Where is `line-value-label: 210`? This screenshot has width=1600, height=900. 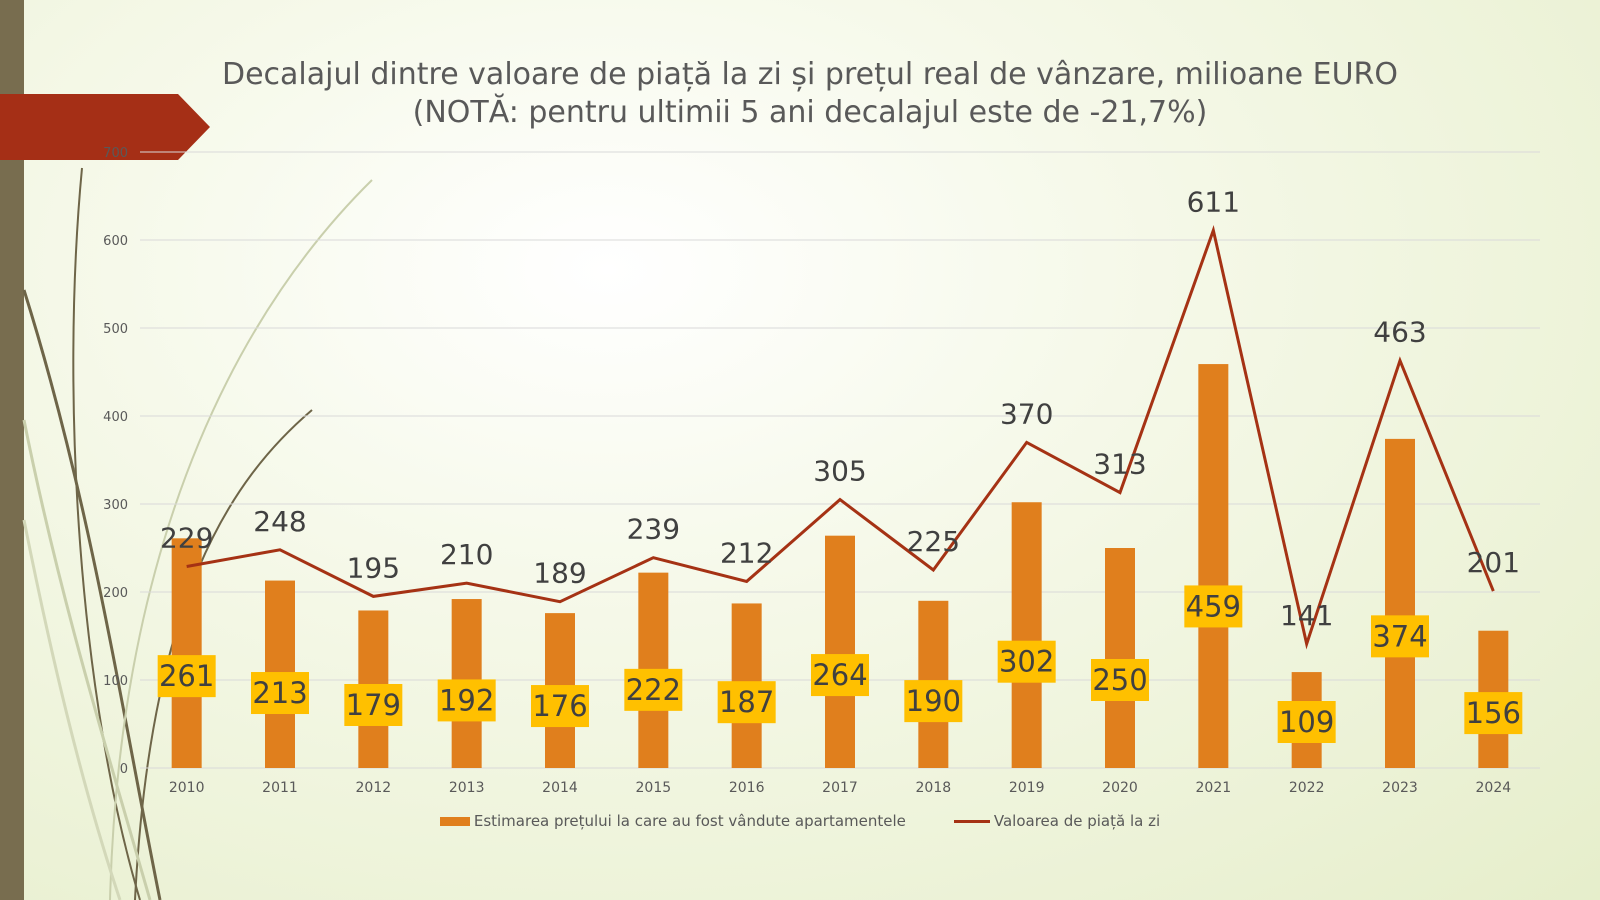 line-value-label: 210 is located at coordinates (466, 554).